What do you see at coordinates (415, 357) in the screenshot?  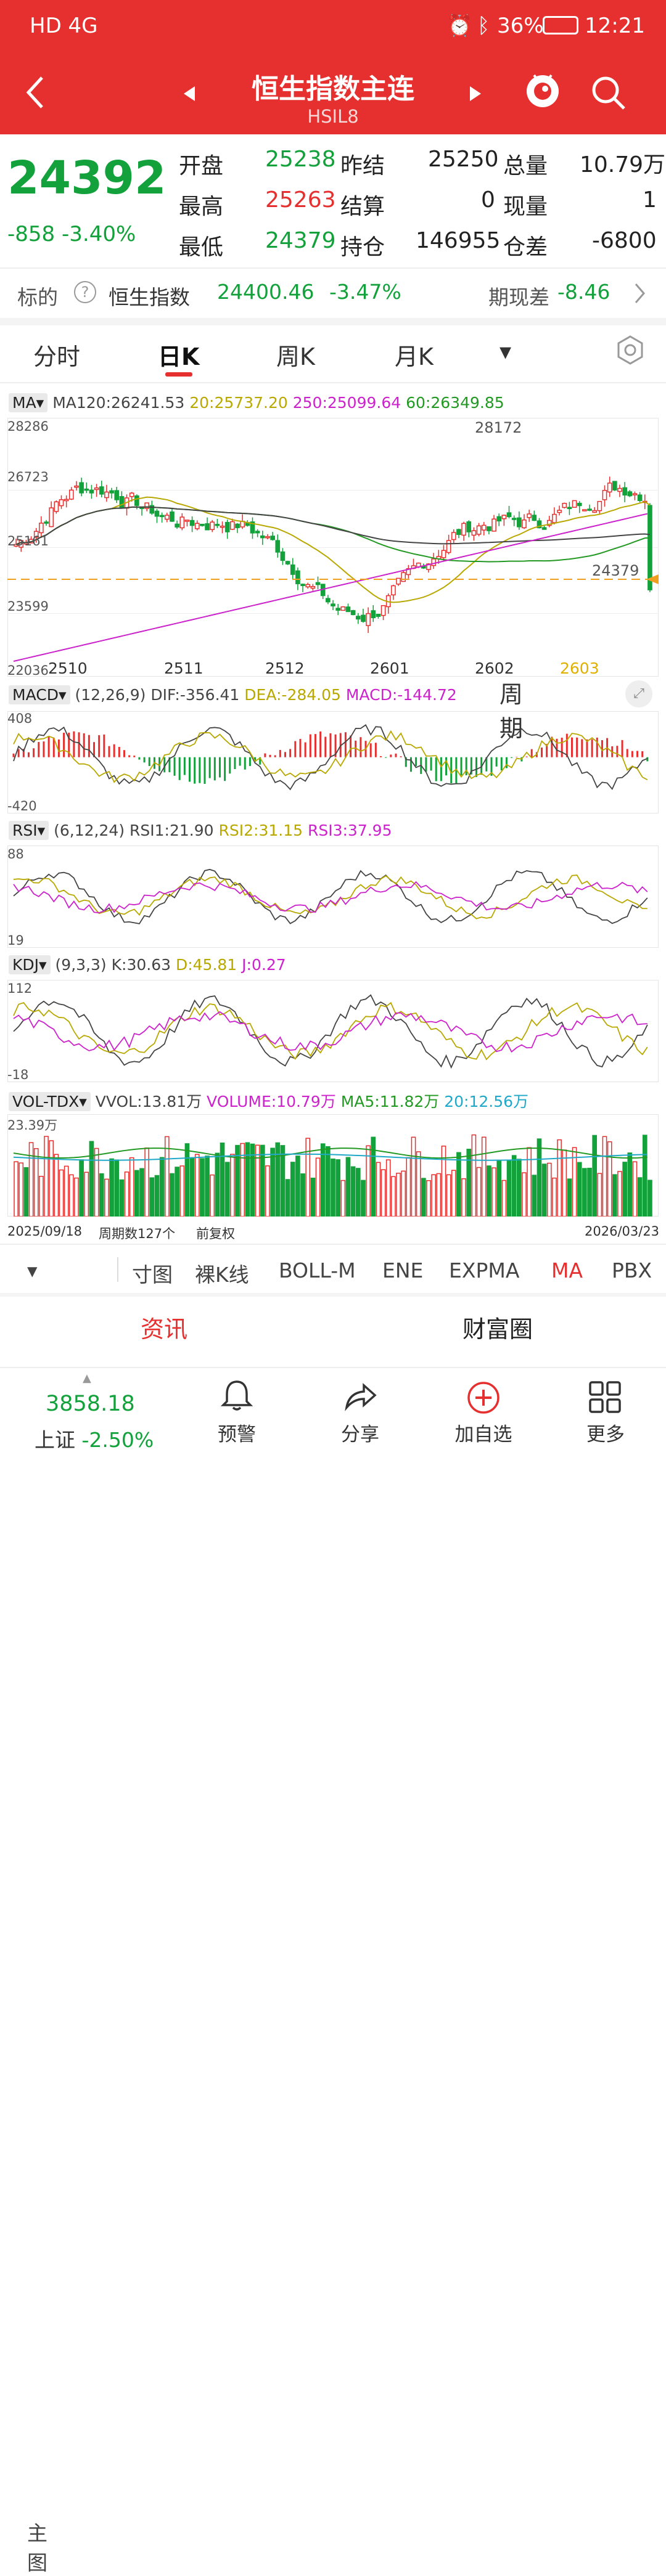 I see `tab-monthly-k: 月K` at bounding box center [415, 357].